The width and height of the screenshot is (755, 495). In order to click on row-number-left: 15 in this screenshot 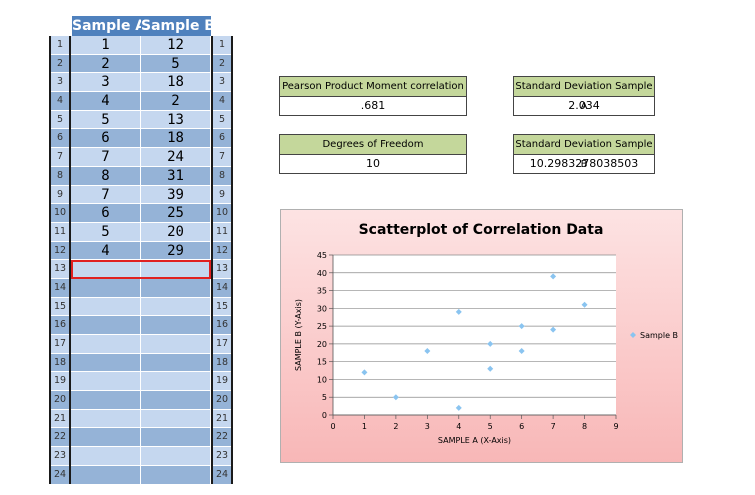, I will do `click(60, 307)`.